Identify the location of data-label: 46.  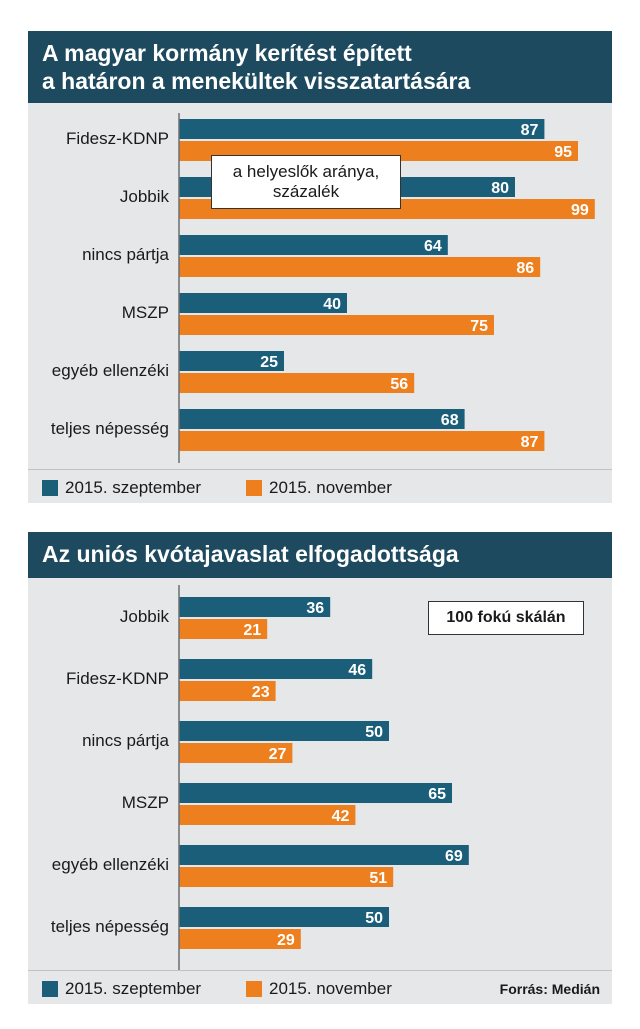
(357, 670).